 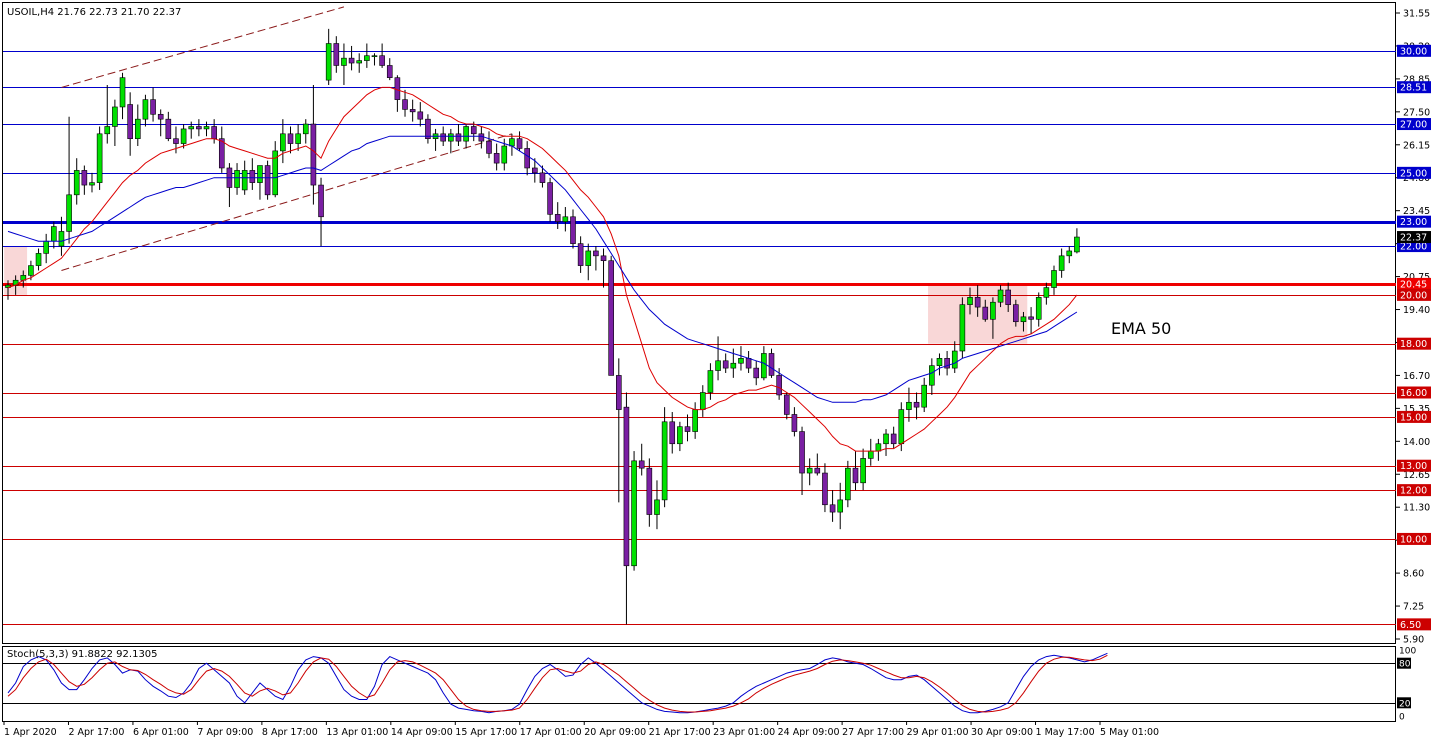 I want to click on price-tick-label: 5.90, so click(x=1413, y=640).